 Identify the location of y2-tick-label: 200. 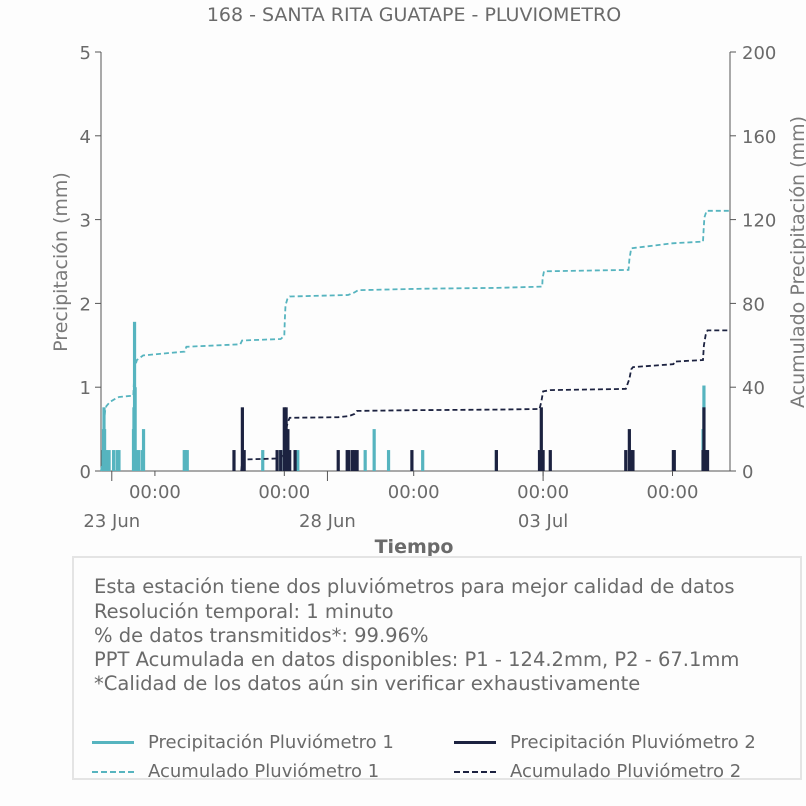
(759, 53).